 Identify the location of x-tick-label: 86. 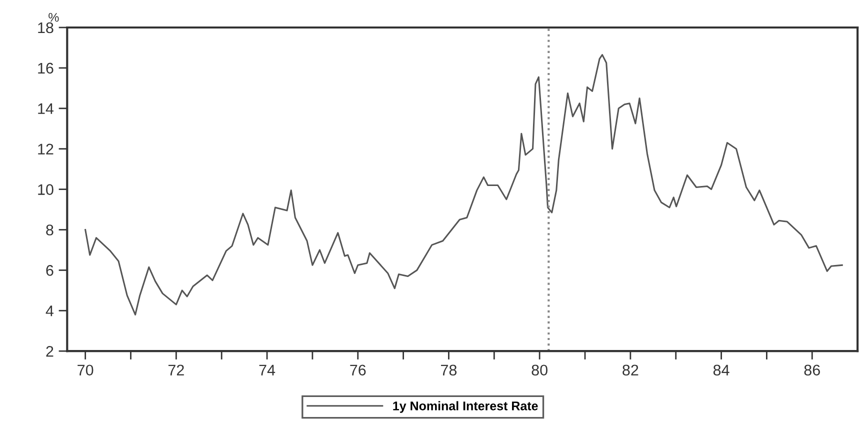
(812, 370).